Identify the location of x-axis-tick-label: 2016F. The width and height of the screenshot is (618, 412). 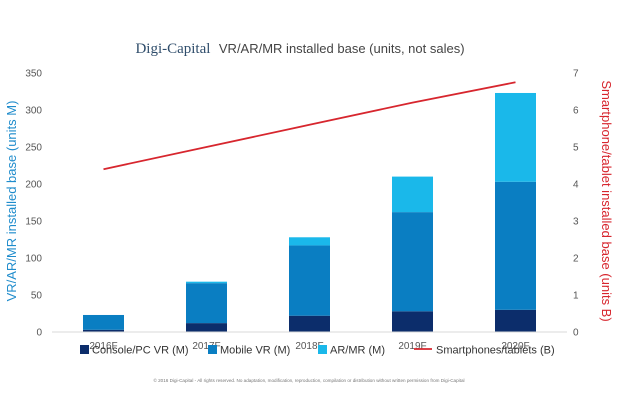
(103, 346).